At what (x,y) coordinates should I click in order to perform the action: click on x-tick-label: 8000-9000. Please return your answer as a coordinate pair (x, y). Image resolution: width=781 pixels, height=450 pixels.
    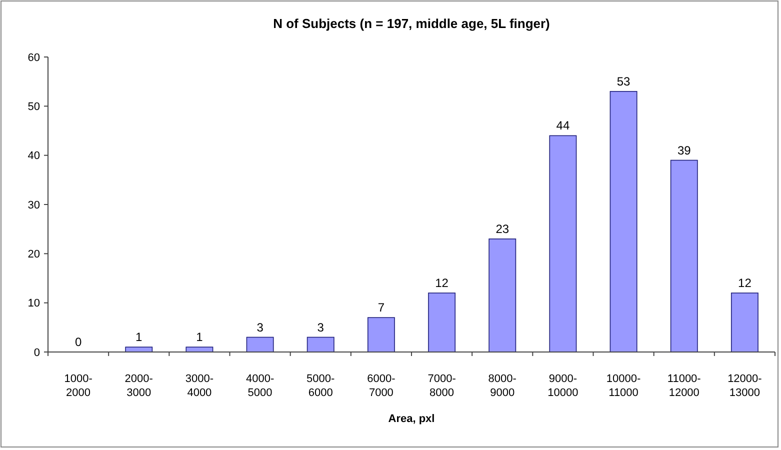
    Looking at the image, I should click on (502, 386).